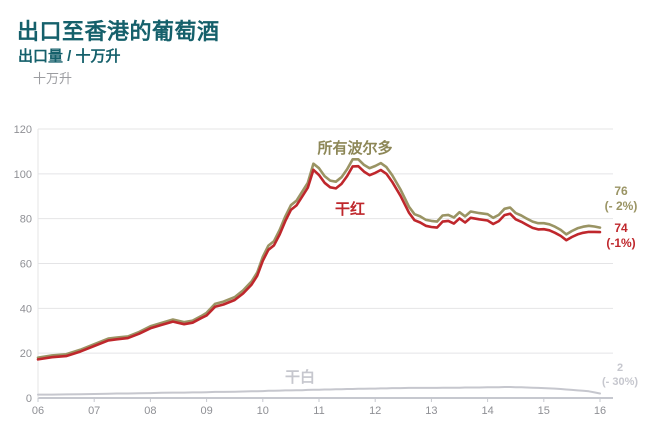 The height and width of the screenshot is (426, 646). What do you see at coordinates (318, 411) in the screenshot?
I see `x-tick-label: 11` at bounding box center [318, 411].